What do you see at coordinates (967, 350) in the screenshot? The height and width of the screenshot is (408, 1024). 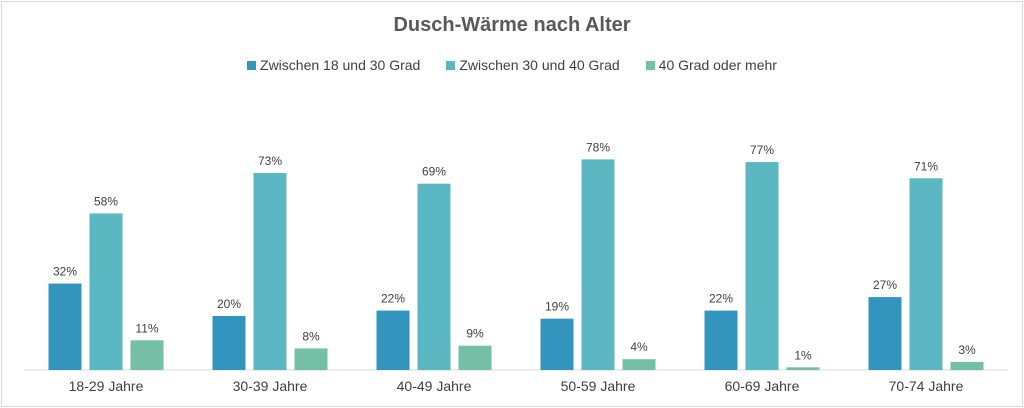 I see `data-label-5-2: 3%` at bounding box center [967, 350].